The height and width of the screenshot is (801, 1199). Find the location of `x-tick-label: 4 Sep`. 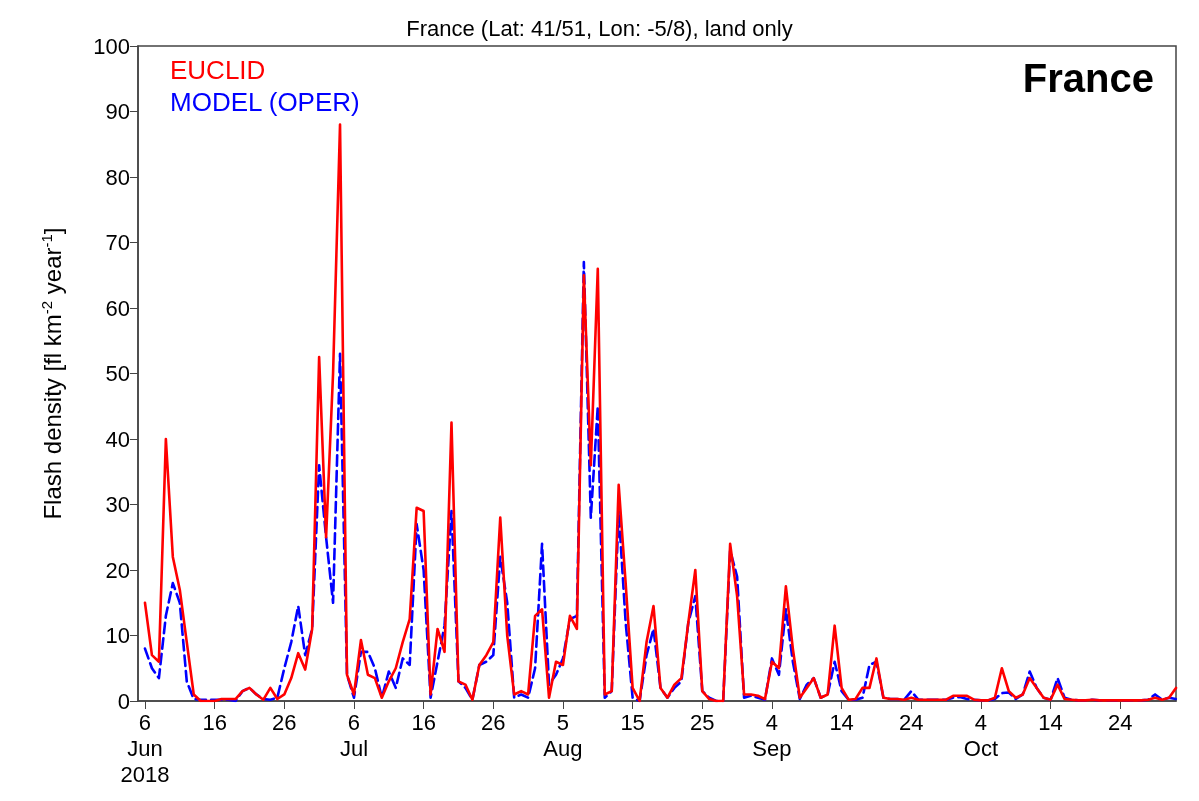

x-tick-label: 4 Sep is located at coordinates (772, 735).